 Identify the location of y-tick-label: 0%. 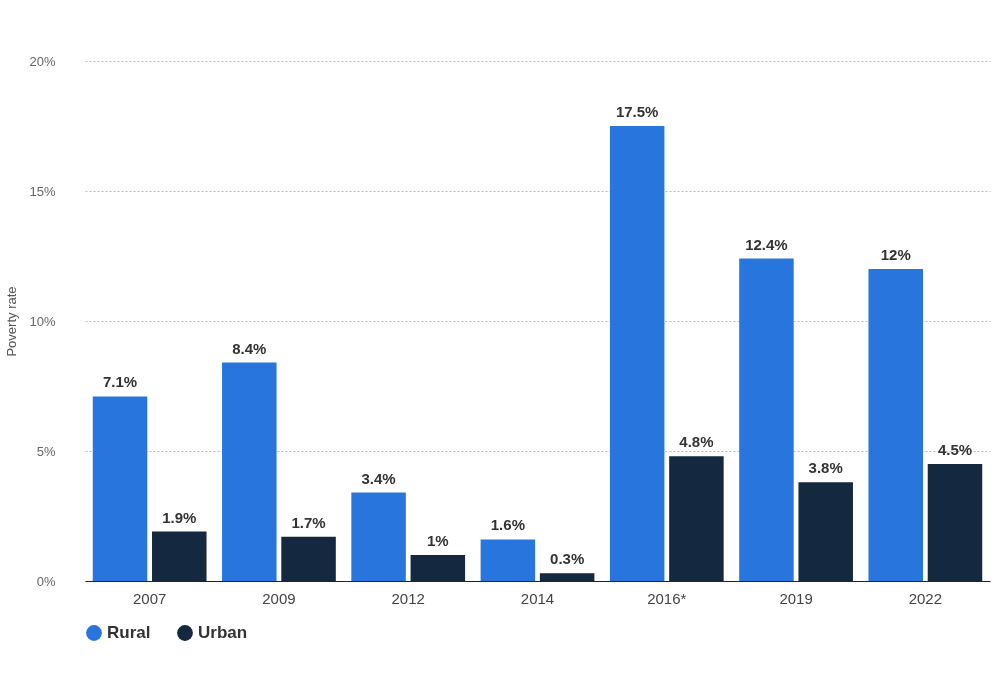
(46, 581).